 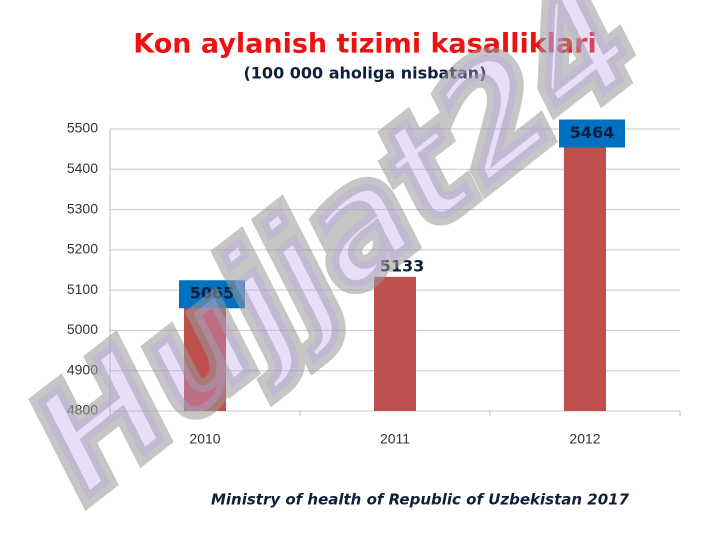 I want to click on x-tick-label: 2011, so click(x=395, y=439).